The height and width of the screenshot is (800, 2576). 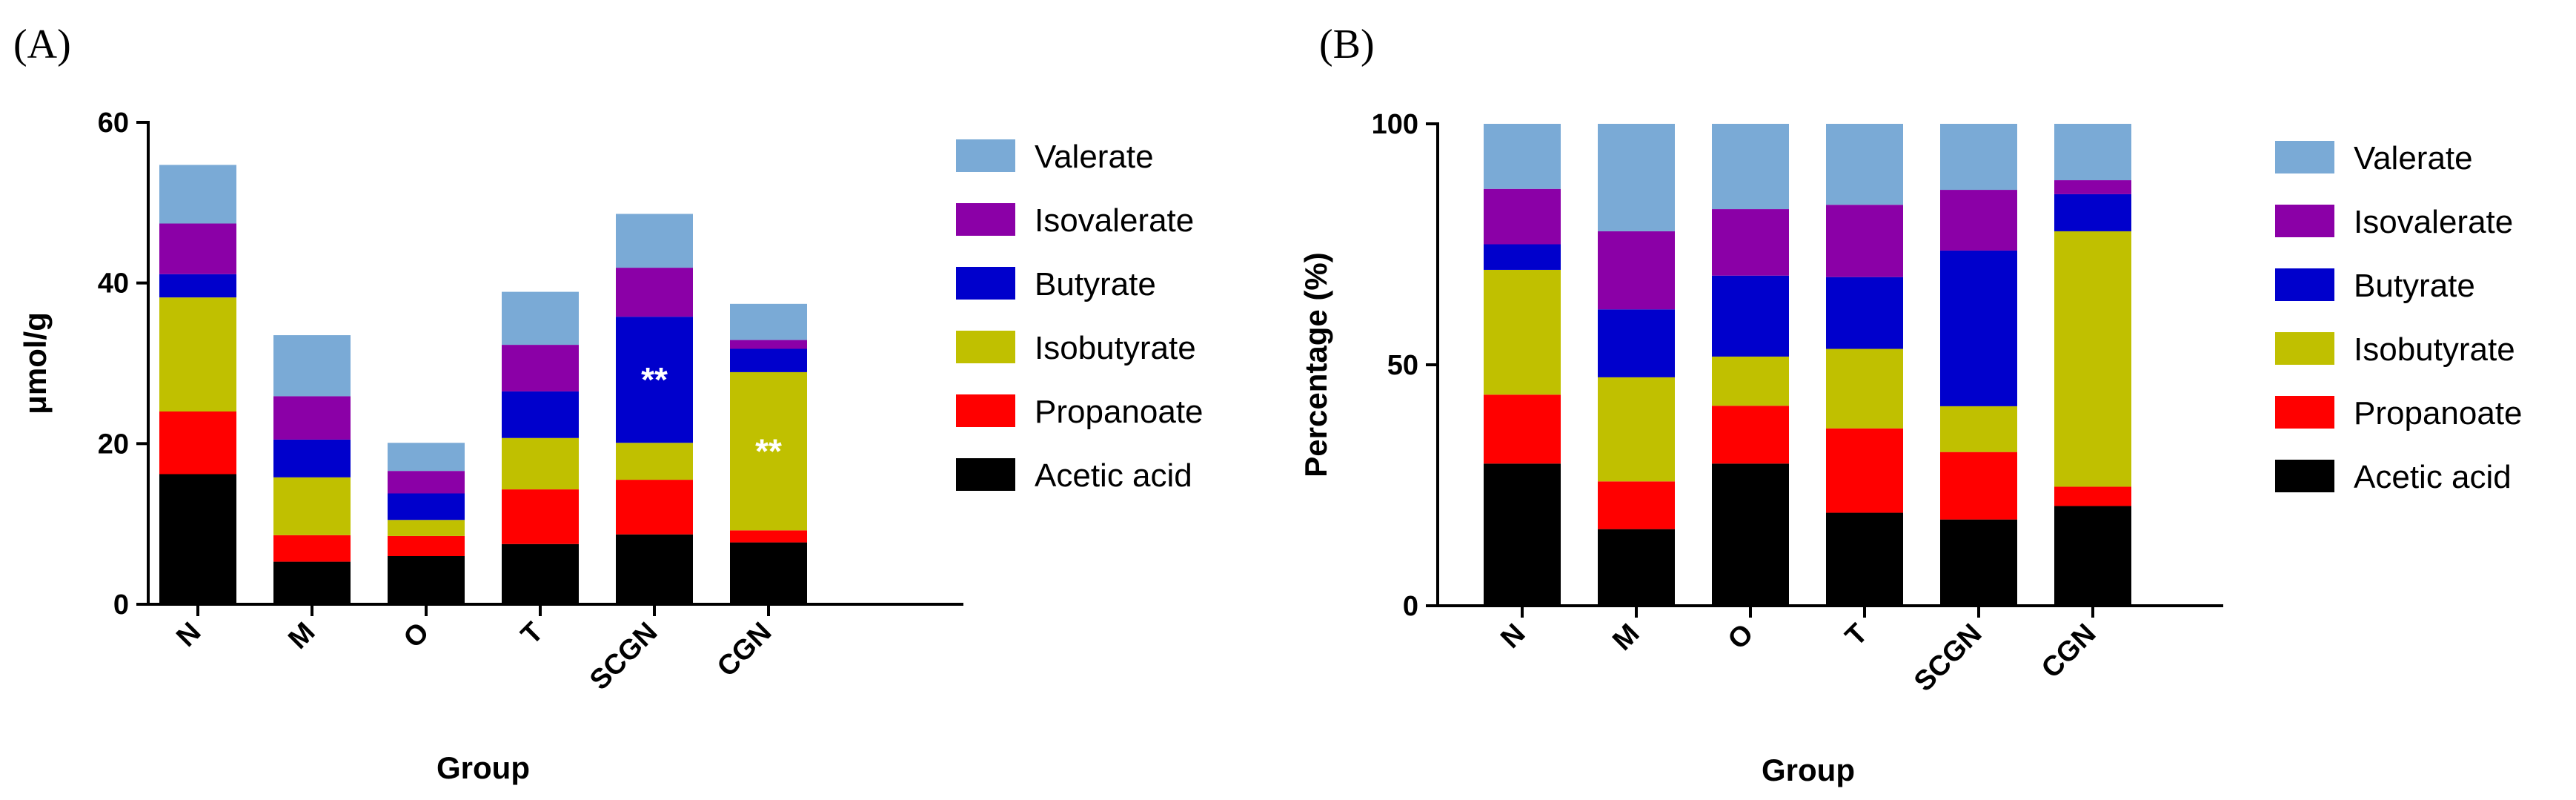 I want to click on bar-segment-SCGN-acetic-acid, so click(x=654, y=569).